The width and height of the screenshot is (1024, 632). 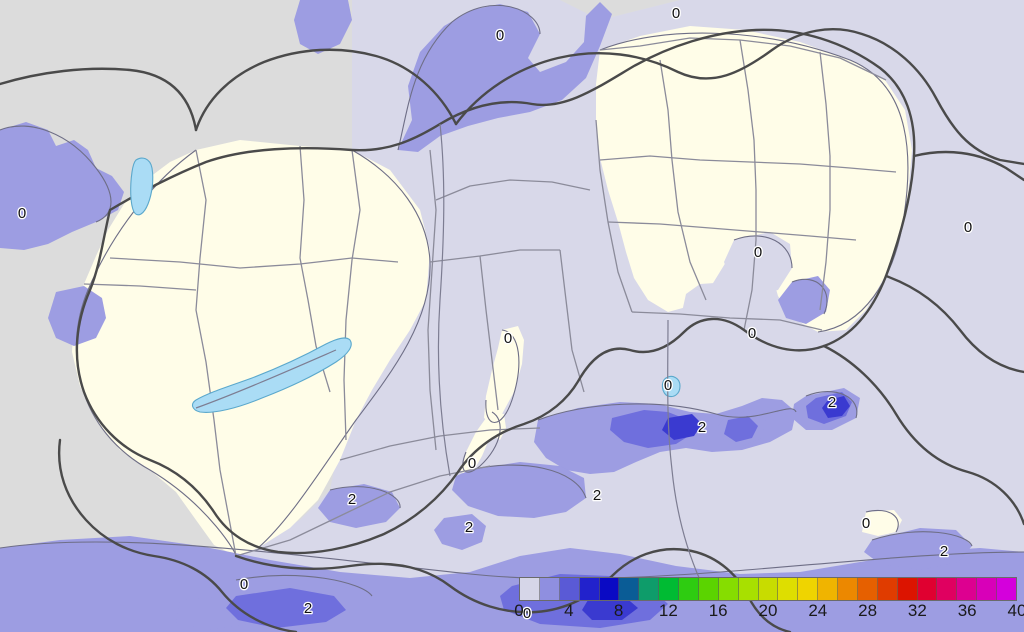 What do you see at coordinates (569, 610) in the screenshot?
I see `colorbar-tick-label: 4` at bounding box center [569, 610].